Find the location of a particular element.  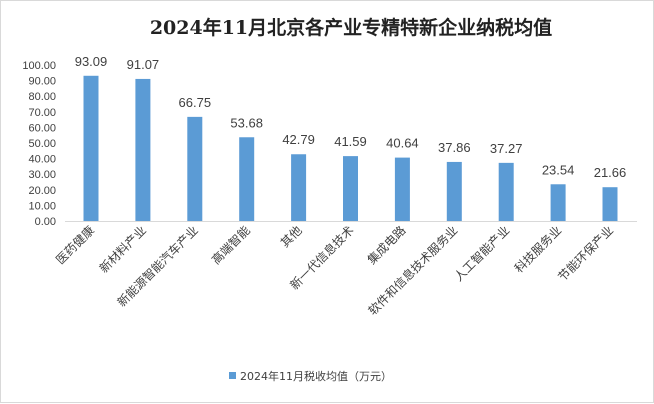

legend-swatch is located at coordinates (232, 375).